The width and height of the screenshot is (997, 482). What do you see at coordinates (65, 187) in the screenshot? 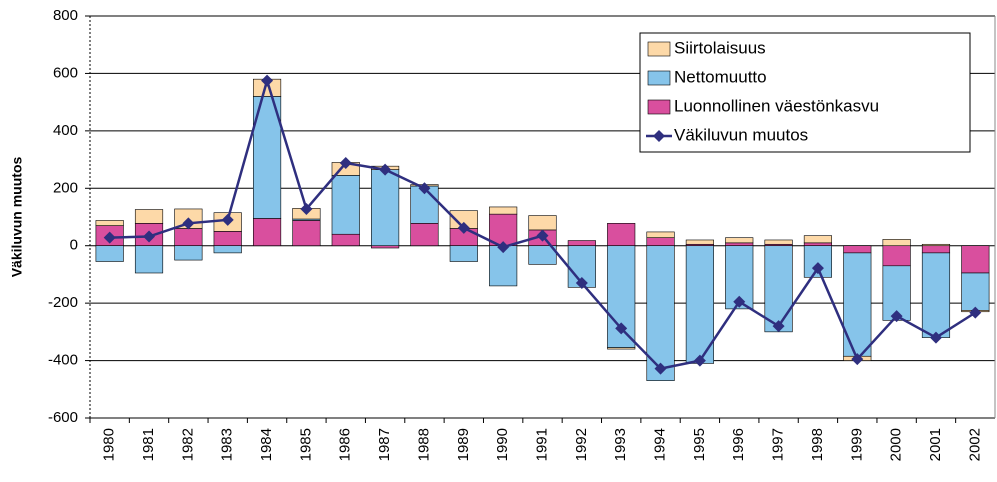
I see `y-tick-label: 200` at bounding box center [65, 187].